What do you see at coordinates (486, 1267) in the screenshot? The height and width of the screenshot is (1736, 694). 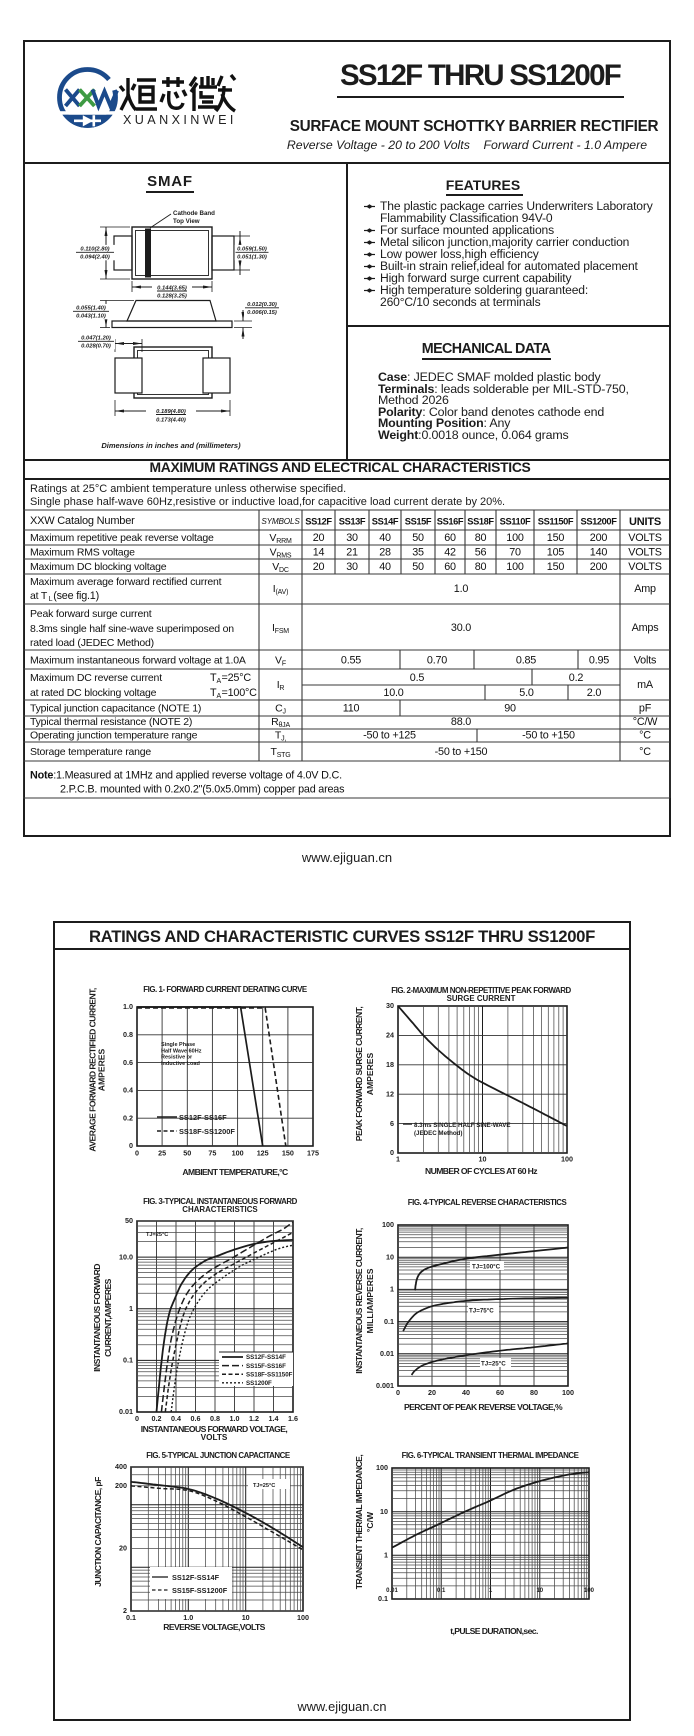 I see `svg-text: TJ=100°C` at bounding box center [486, 1267].